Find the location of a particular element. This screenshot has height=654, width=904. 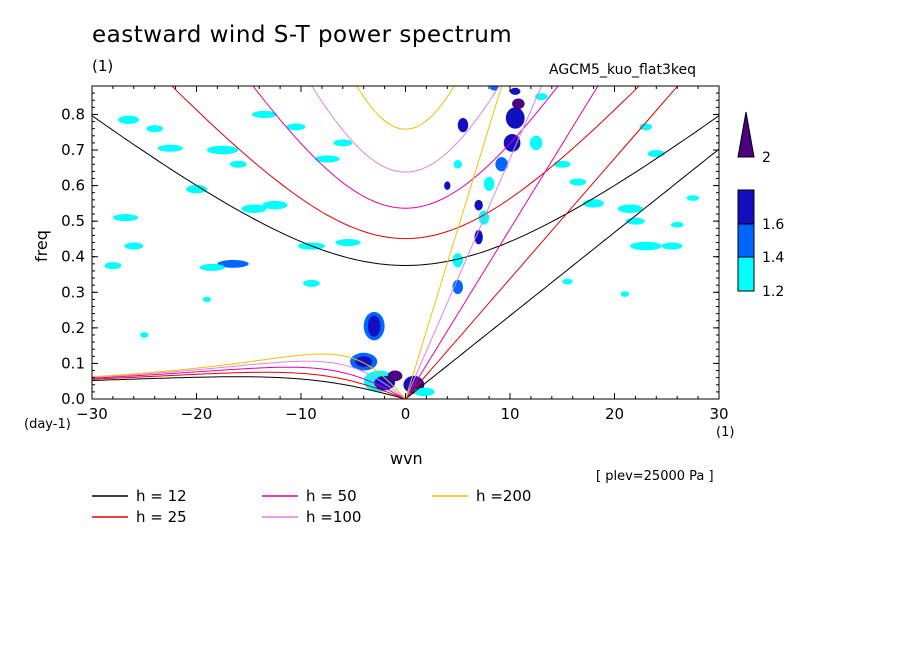

x-axis-label: wvn is located at coordinates (406, 458).